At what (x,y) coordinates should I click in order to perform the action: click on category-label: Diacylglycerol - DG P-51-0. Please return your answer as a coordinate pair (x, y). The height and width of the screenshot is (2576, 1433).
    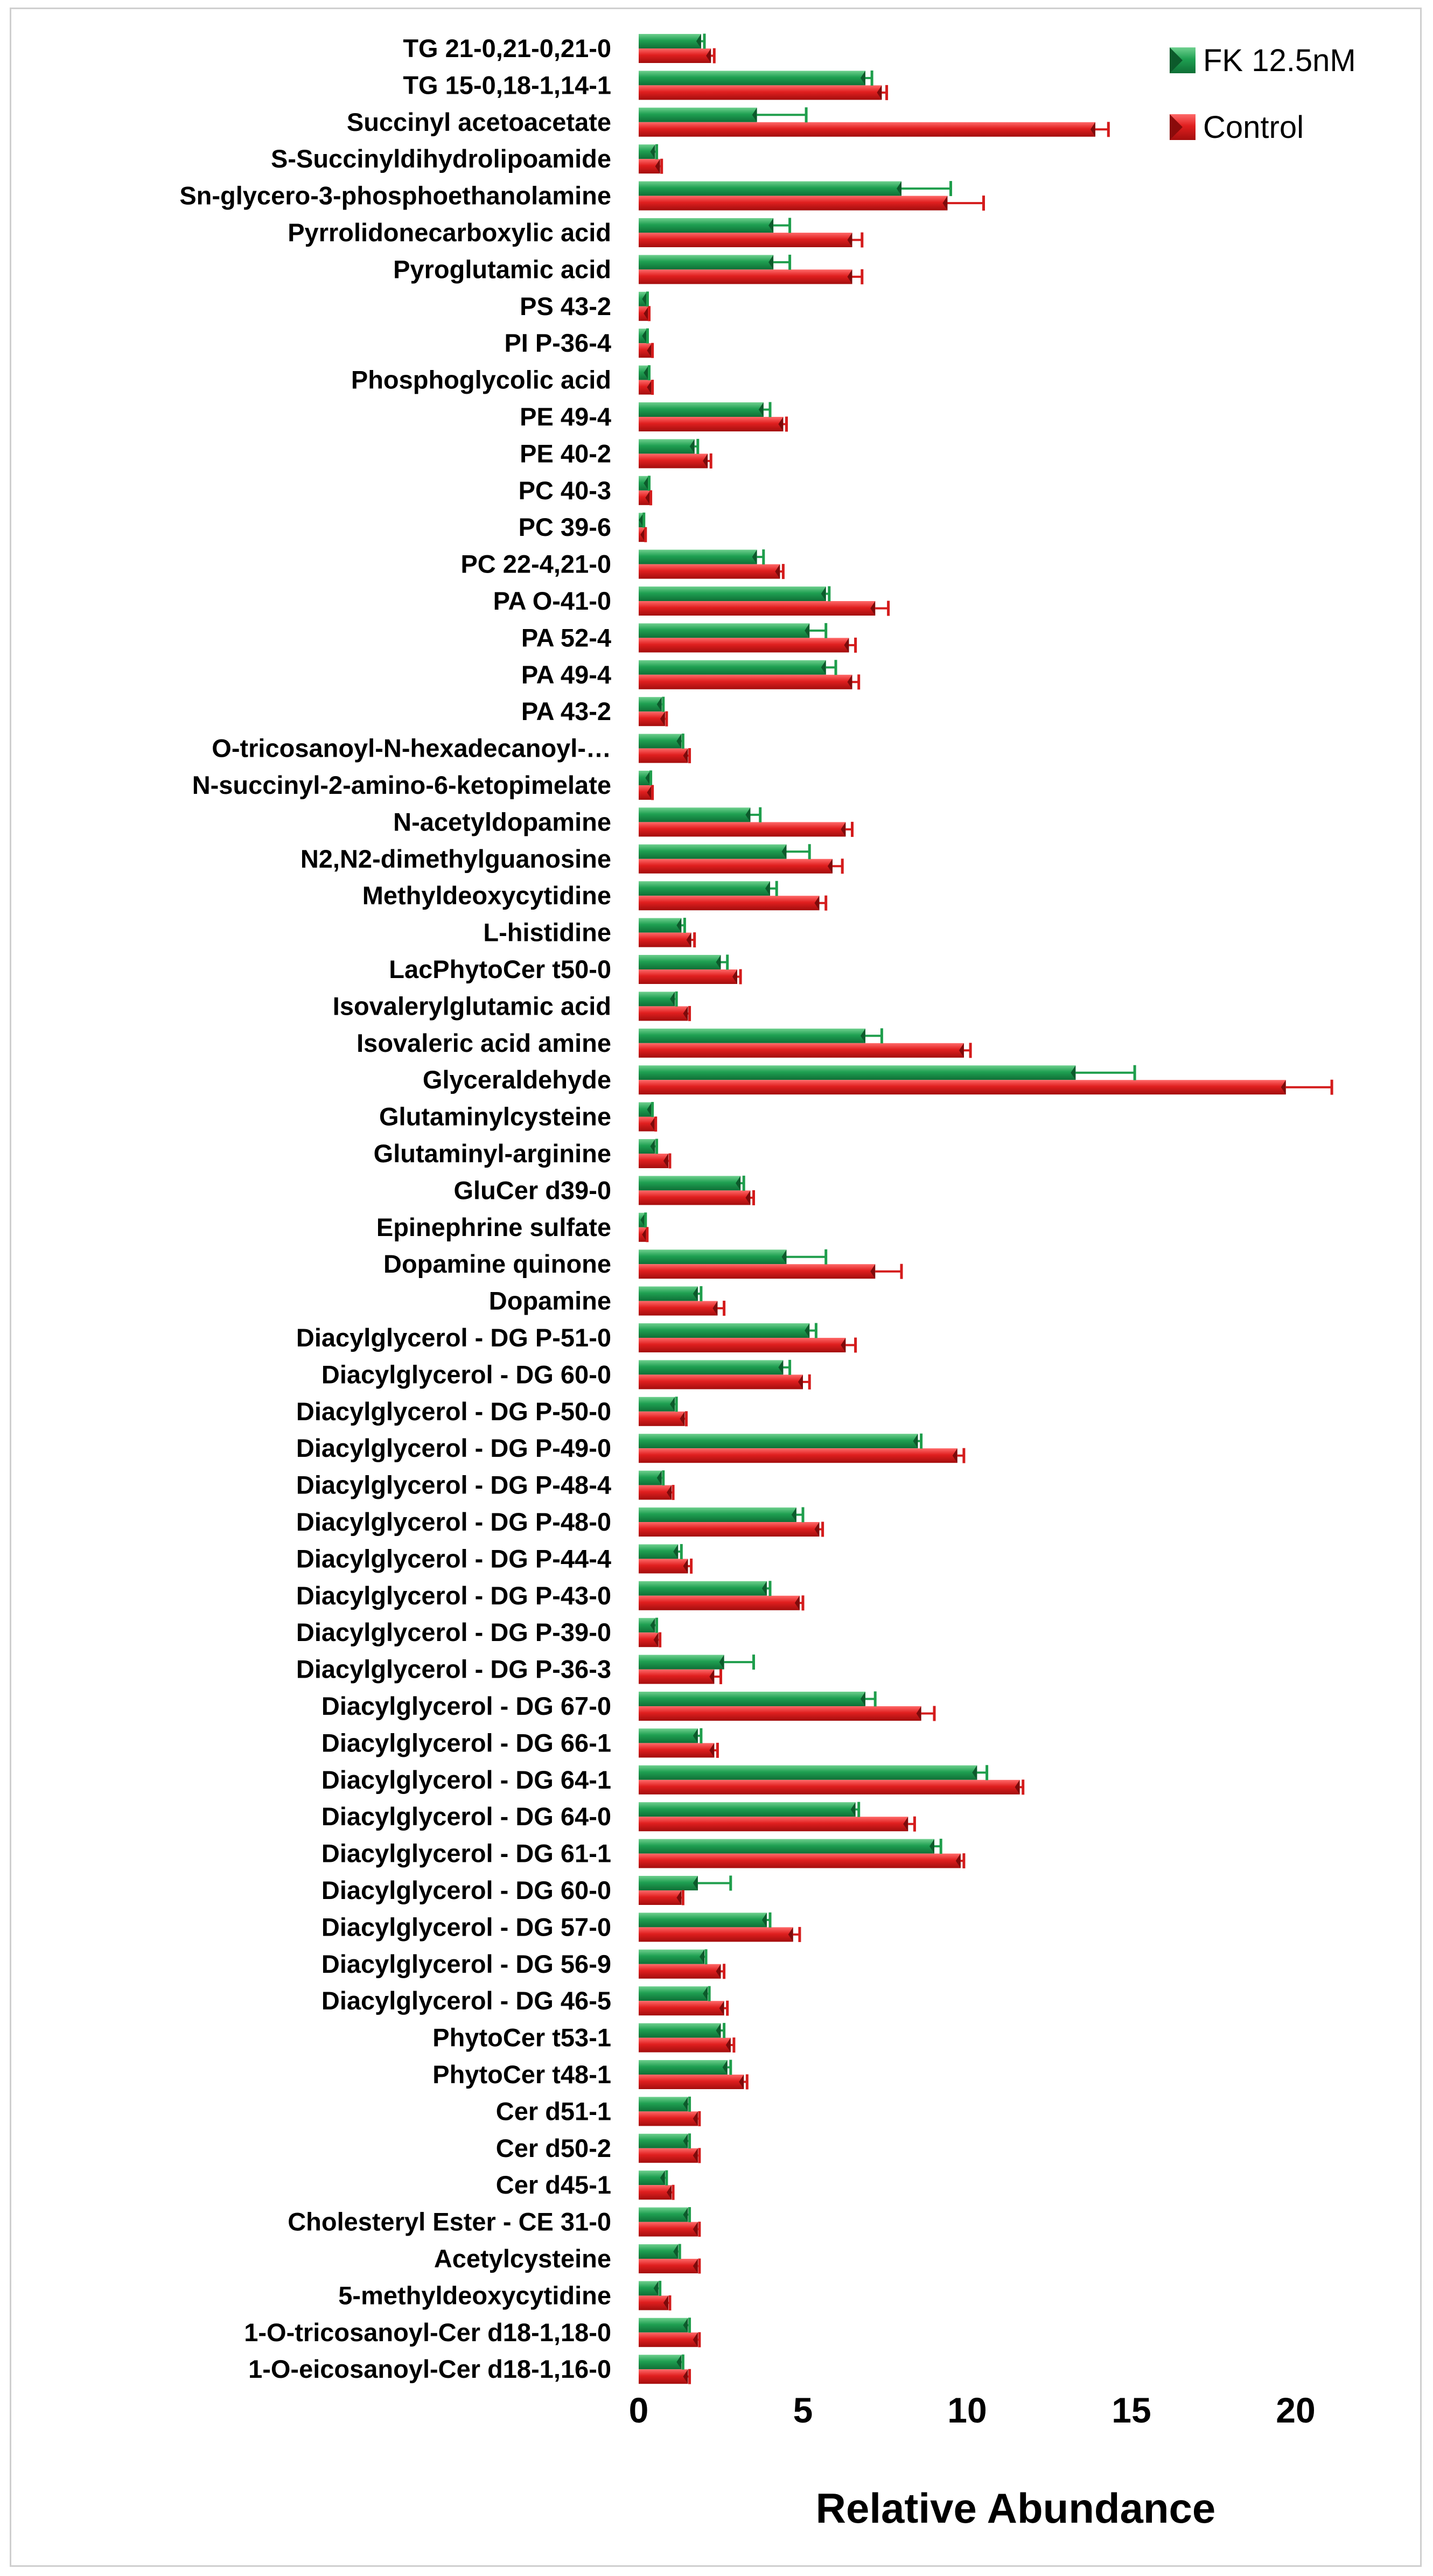
    Looking at the image, I should click on (453, 1337).